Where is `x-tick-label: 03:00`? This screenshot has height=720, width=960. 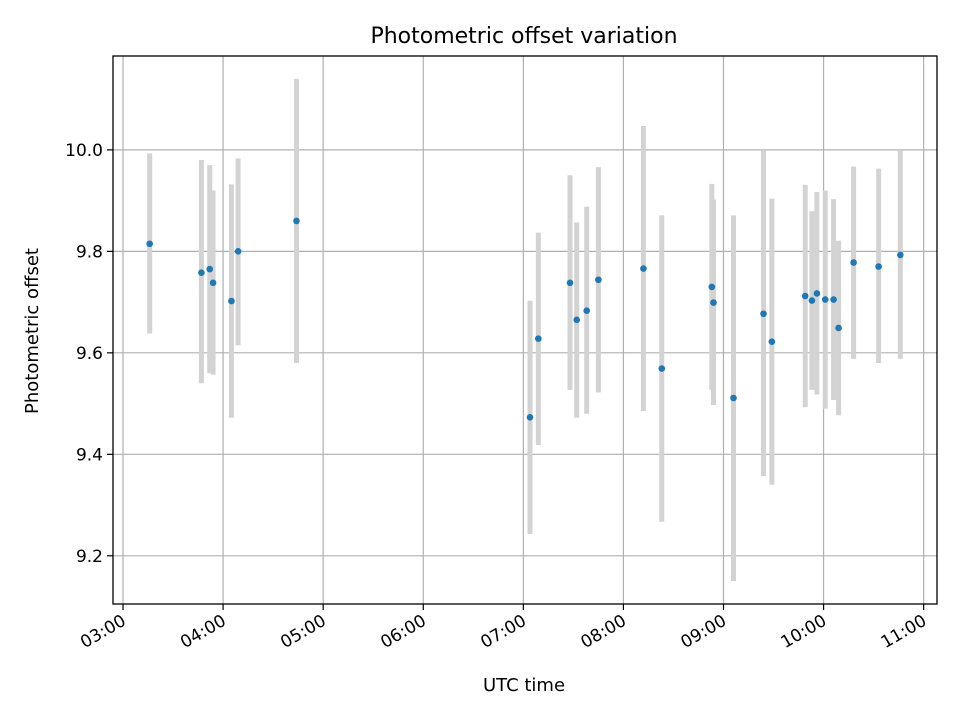
x-tick-label: 03:00 is located at coordinates (103, 632).